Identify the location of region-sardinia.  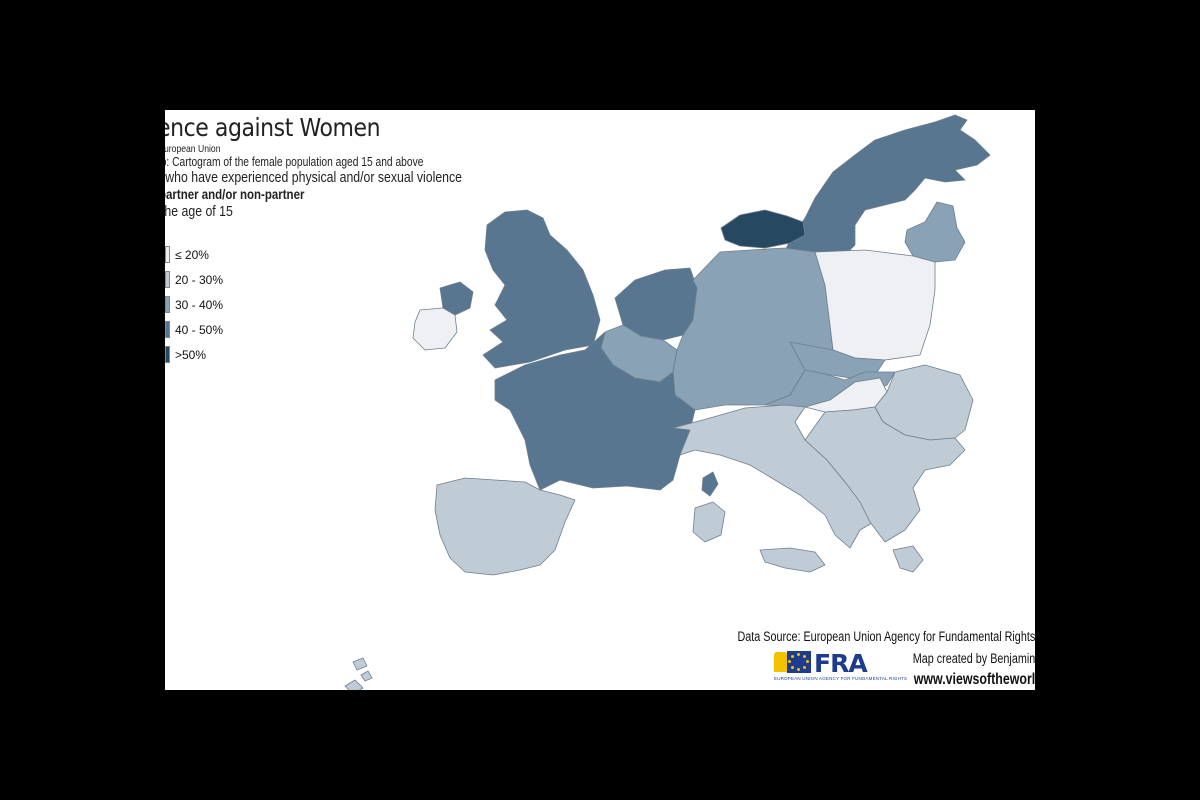
(709, 522).